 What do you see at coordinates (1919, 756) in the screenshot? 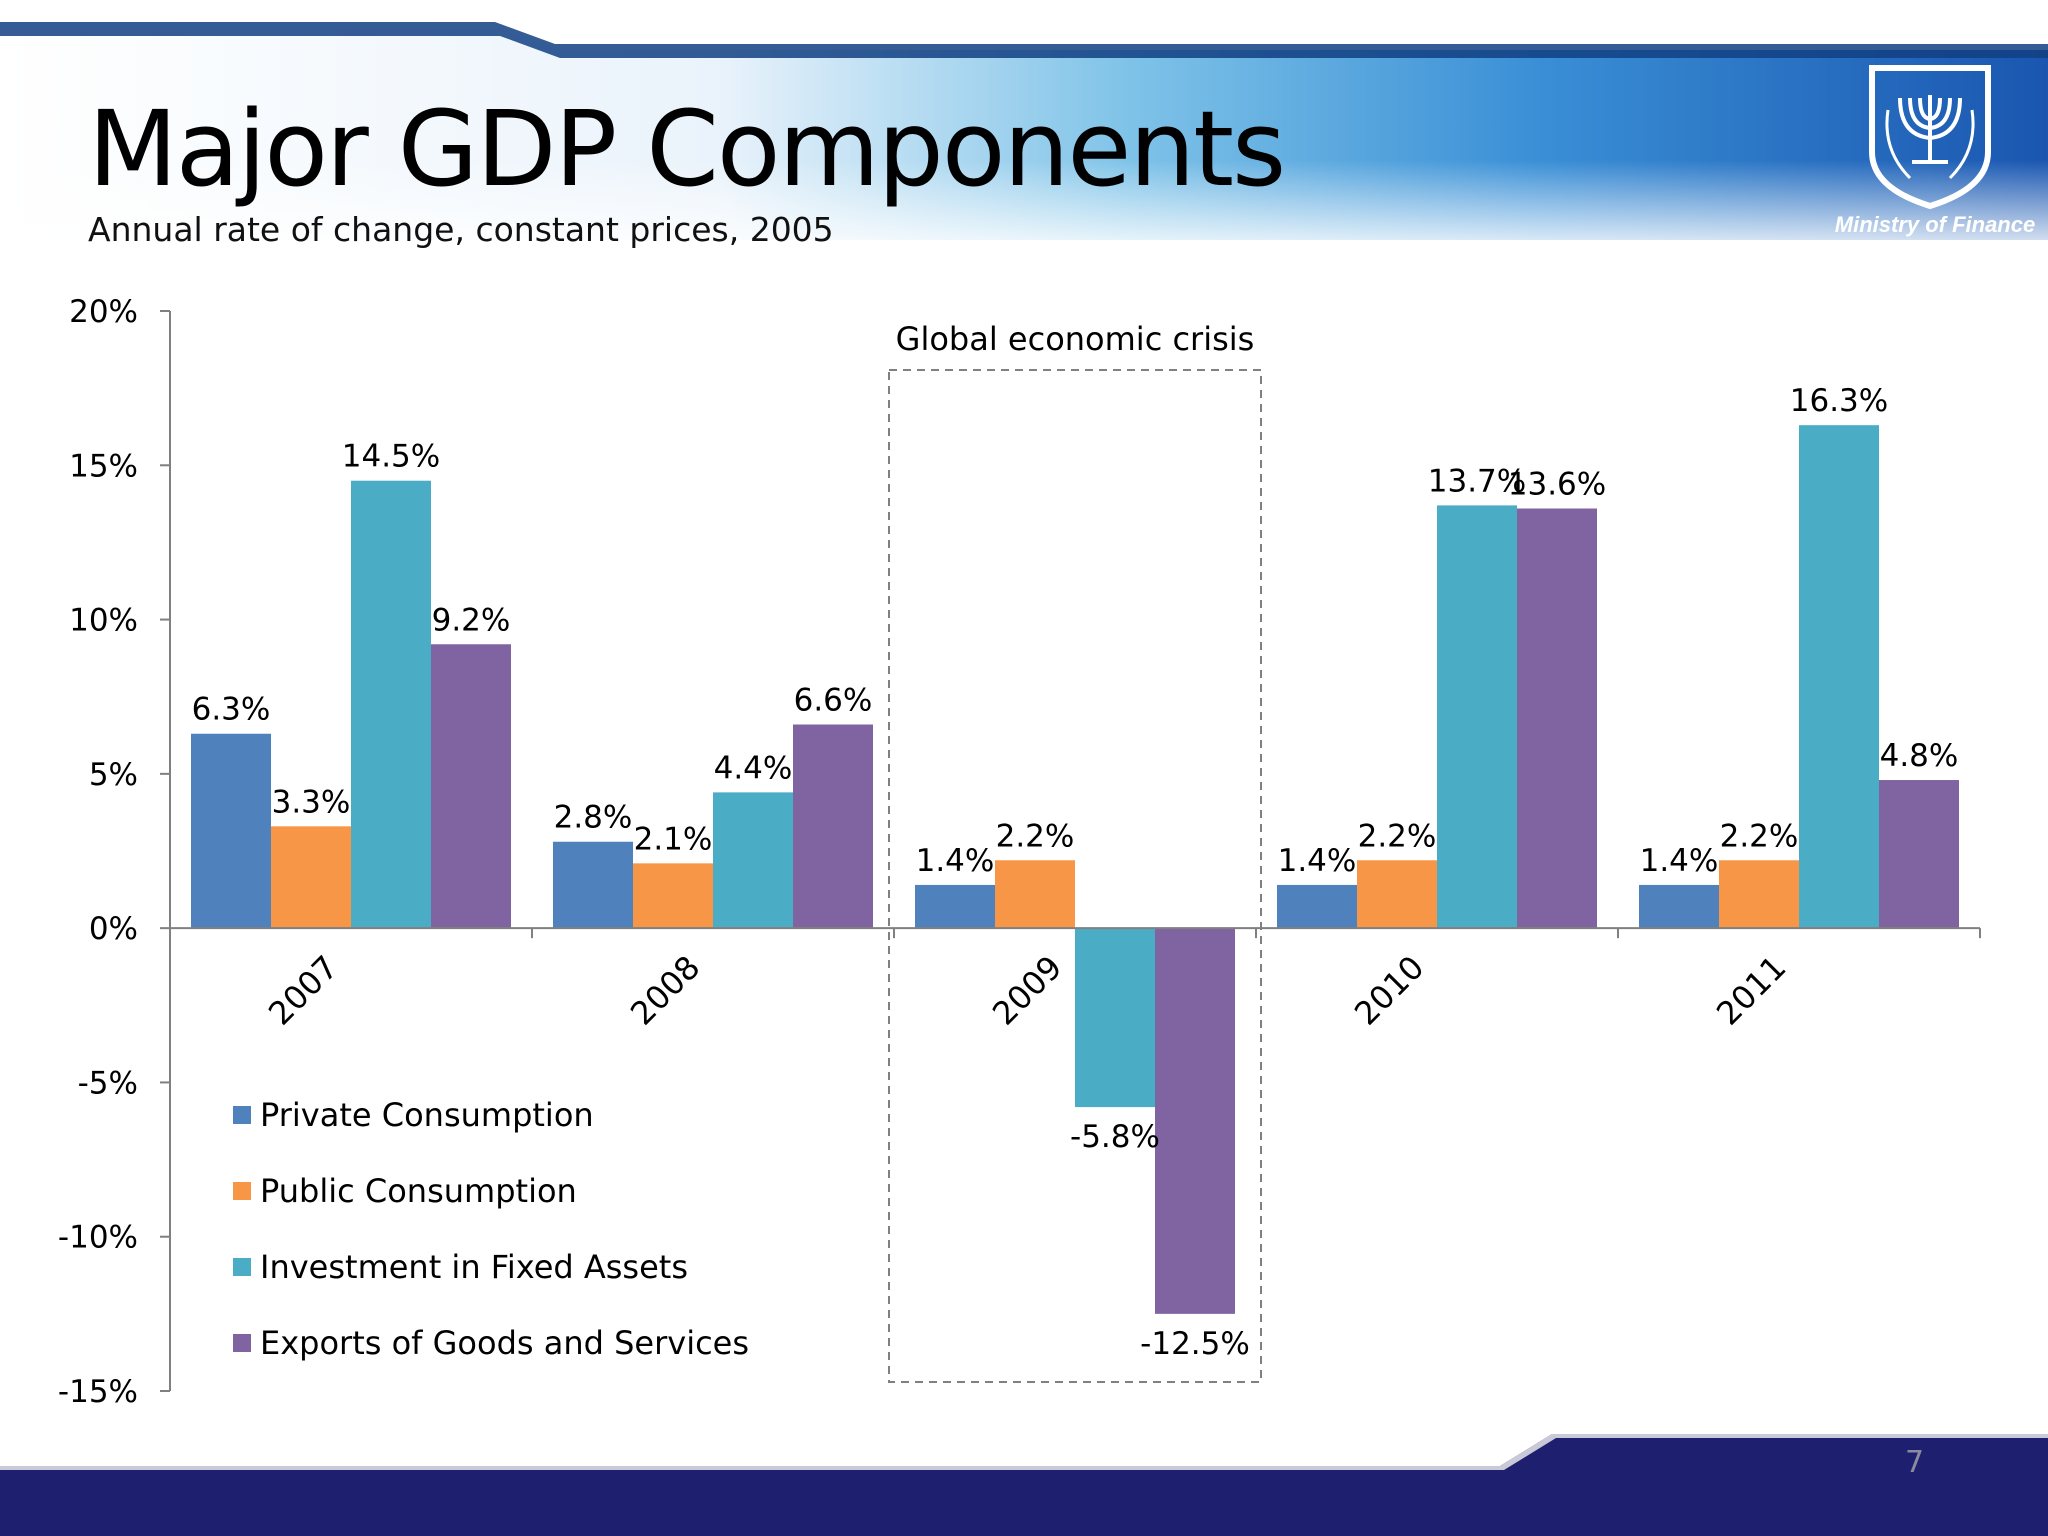
I see `data-label: 4.8%` at bounding box center [1919, 756].